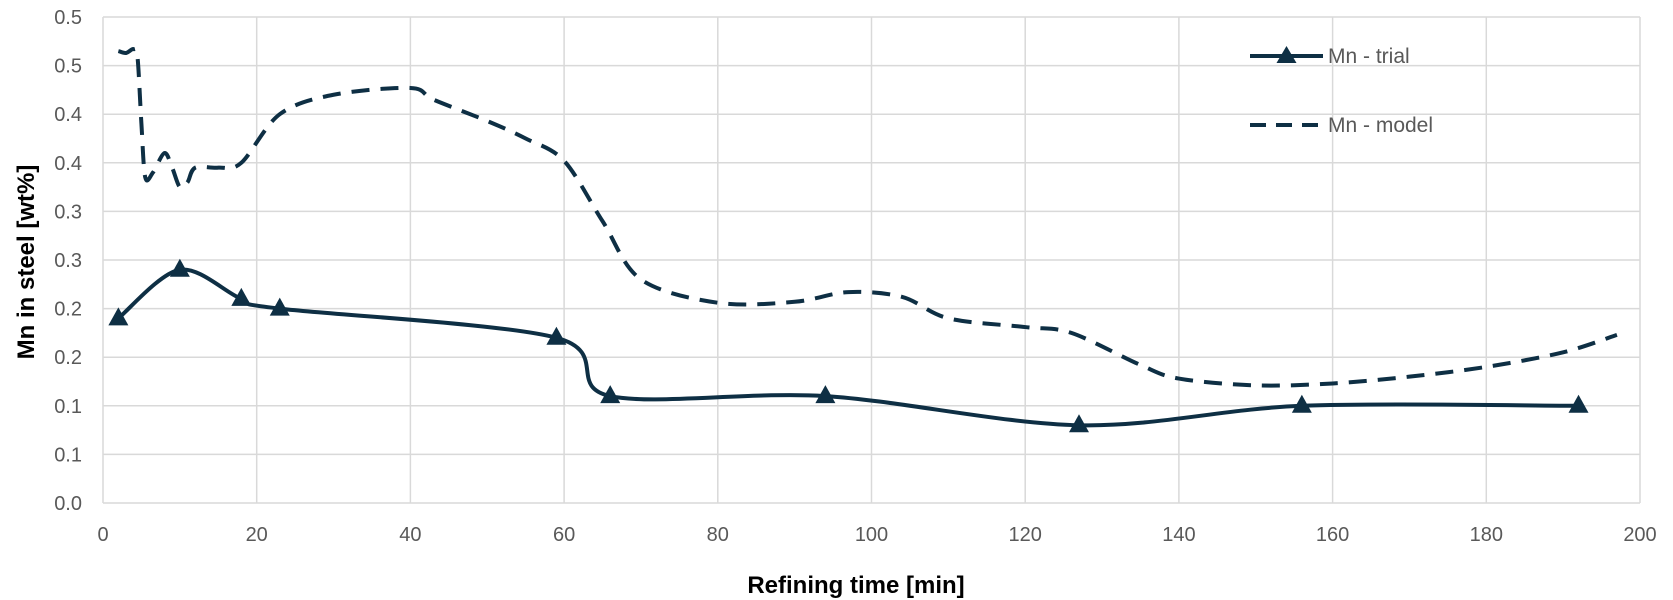 This screenshot has width=1673, height=600. Describe the element at coordinates (1332, 535) in the screenshot. I see `x-tick-label: 160` at that location.